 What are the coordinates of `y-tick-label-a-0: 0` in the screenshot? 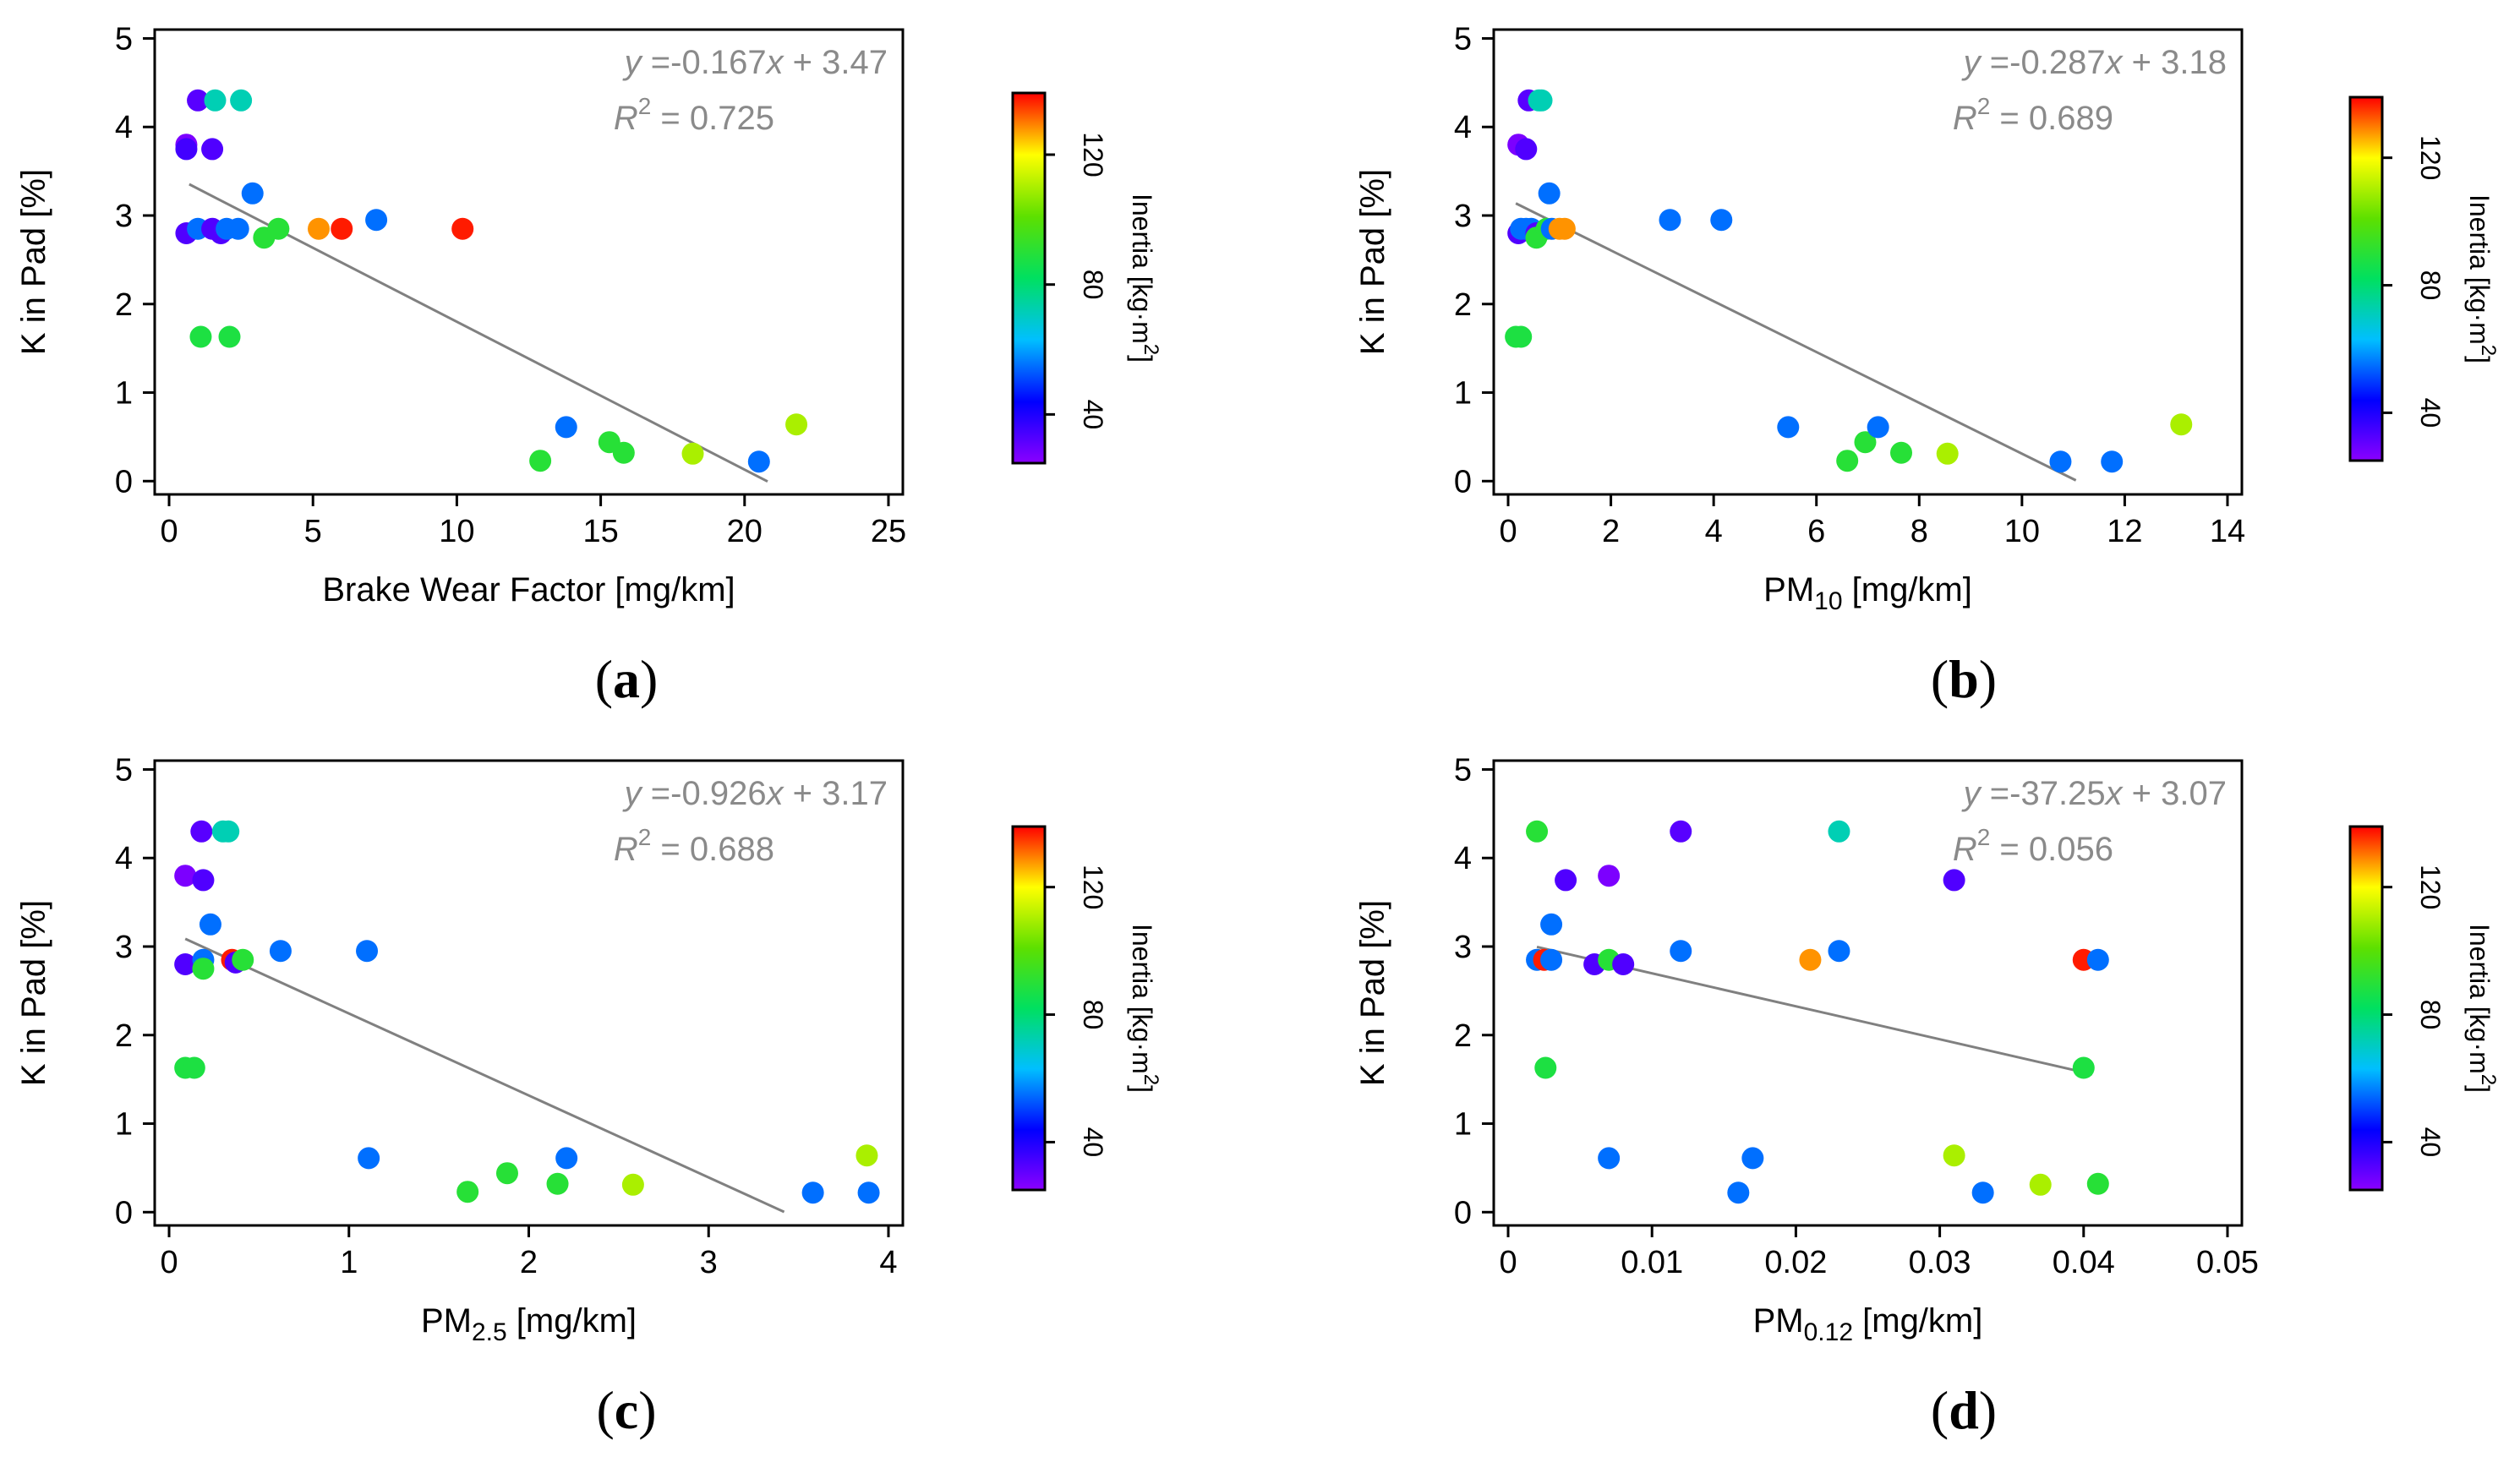 It's located at (124, 481).